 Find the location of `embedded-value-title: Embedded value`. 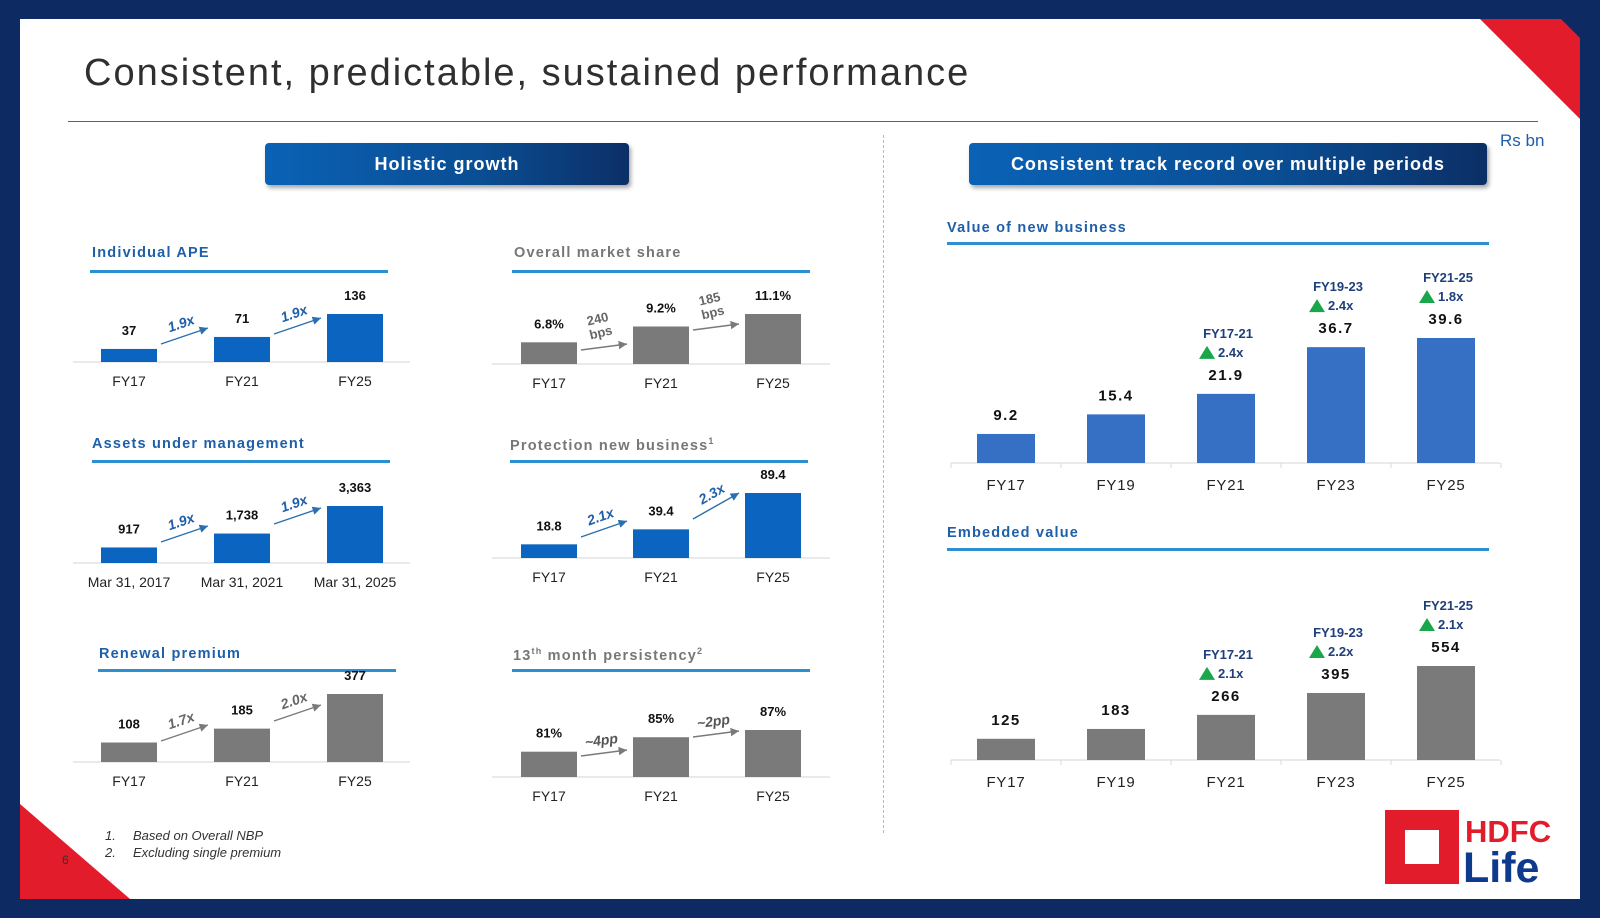

embedded-value-title: Embedded value is located at coordinates (1013, 533).